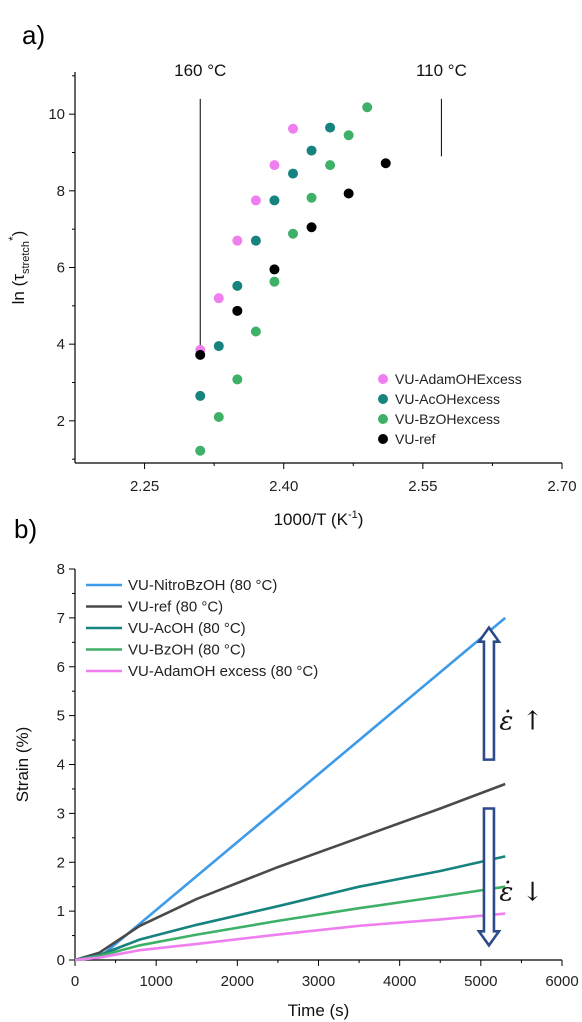 Image resolution: width=582 pixels, height=1022 pixels. What do you see at coordinates (415, 439) in the screenshot?
I see `a-legend-label: VU-ref` at bounding box center [415, 439].